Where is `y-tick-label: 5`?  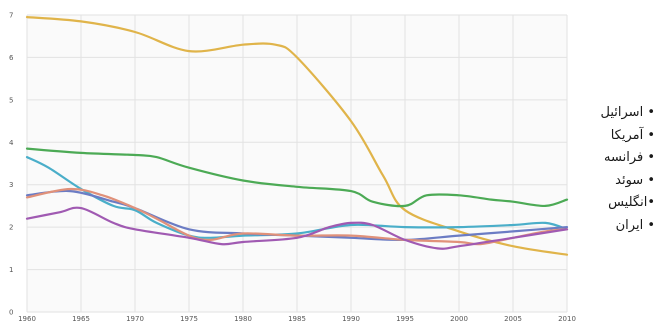
y-tick-label: 5 is located at coordinates (11, 100).